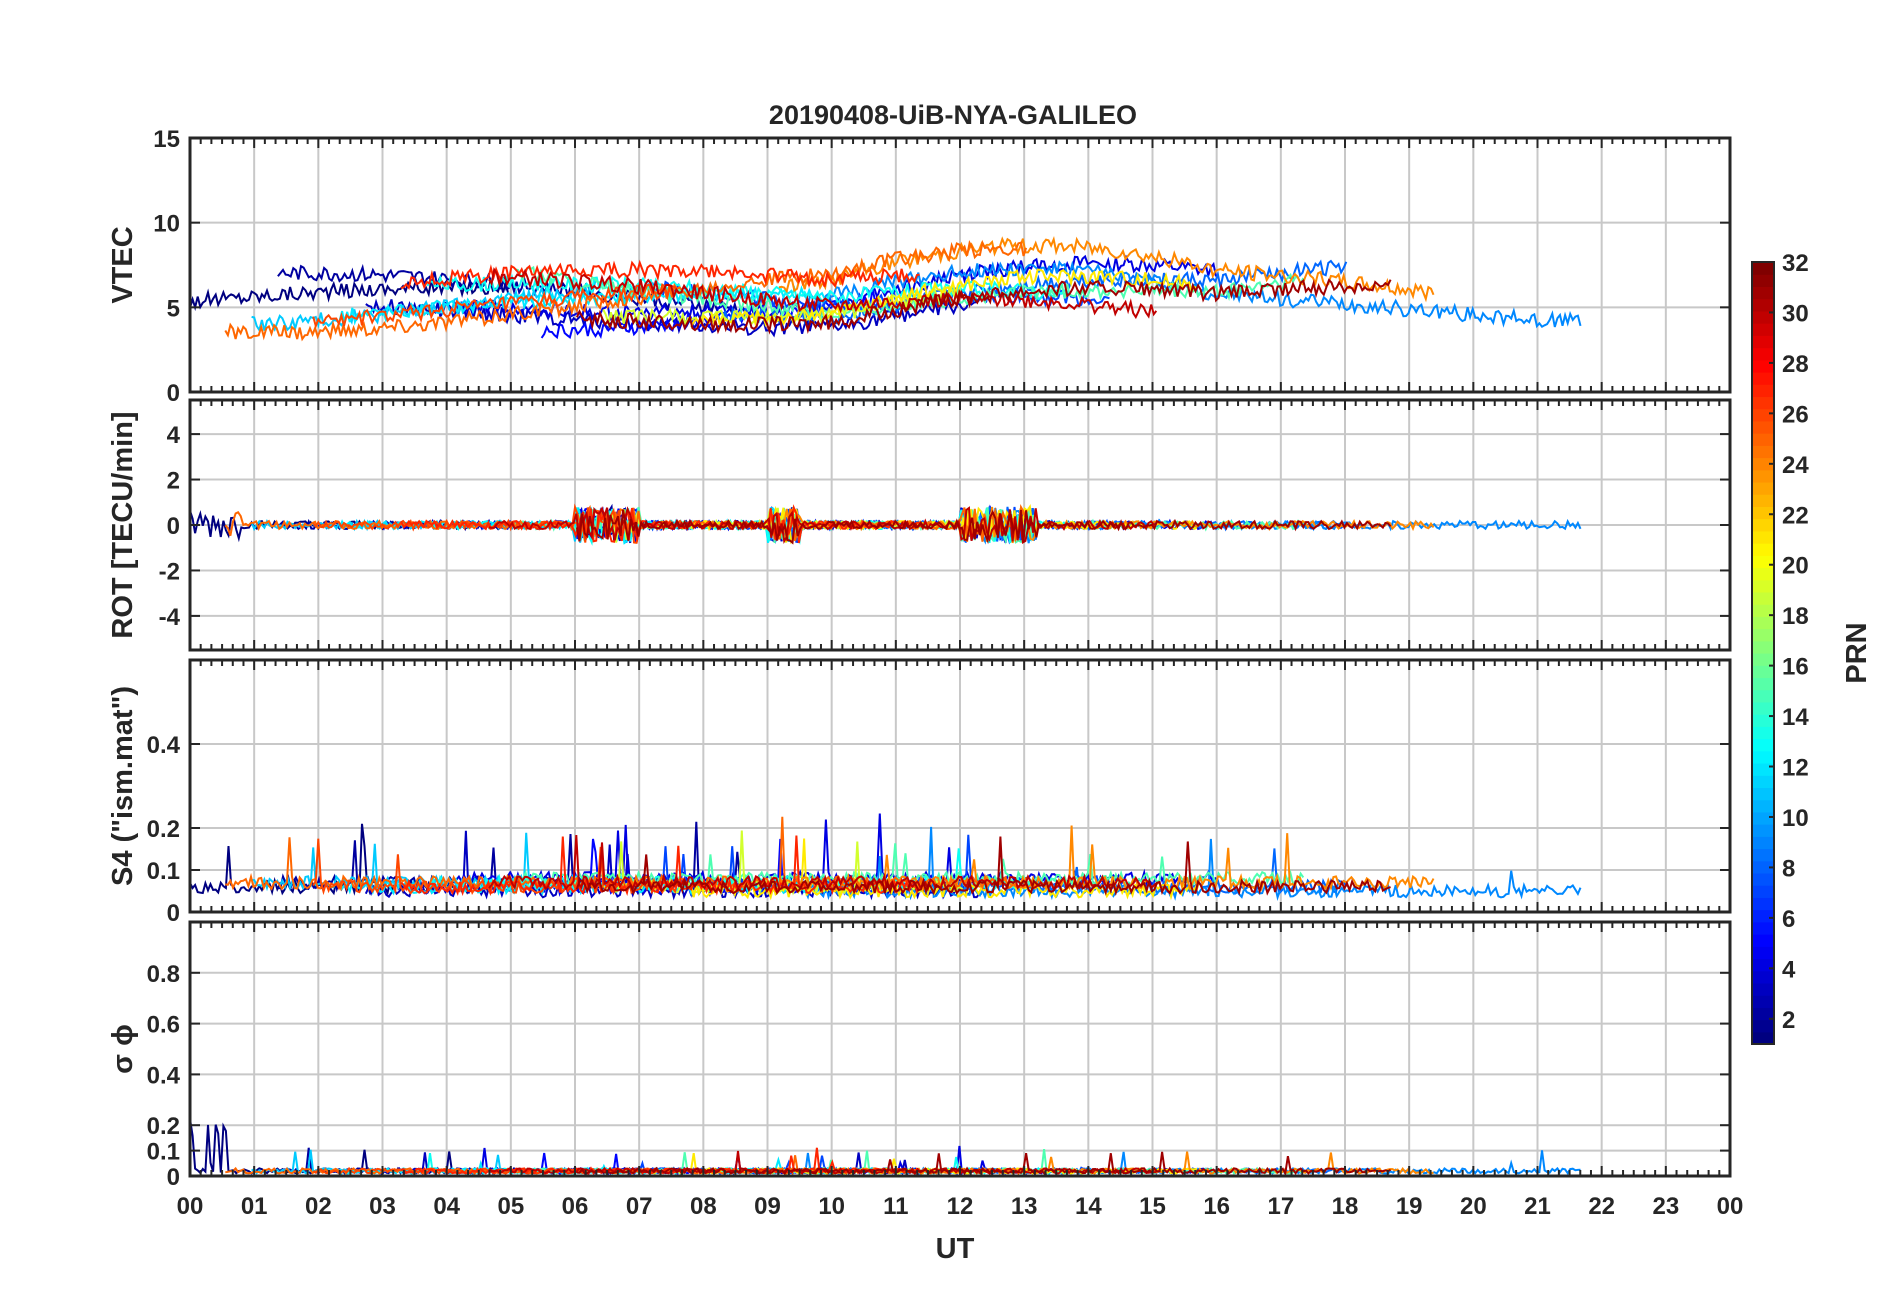 The width and height of the screenshot is (1902, 1292). I want to click on x-tick-label: 02, so click(318, 1206).